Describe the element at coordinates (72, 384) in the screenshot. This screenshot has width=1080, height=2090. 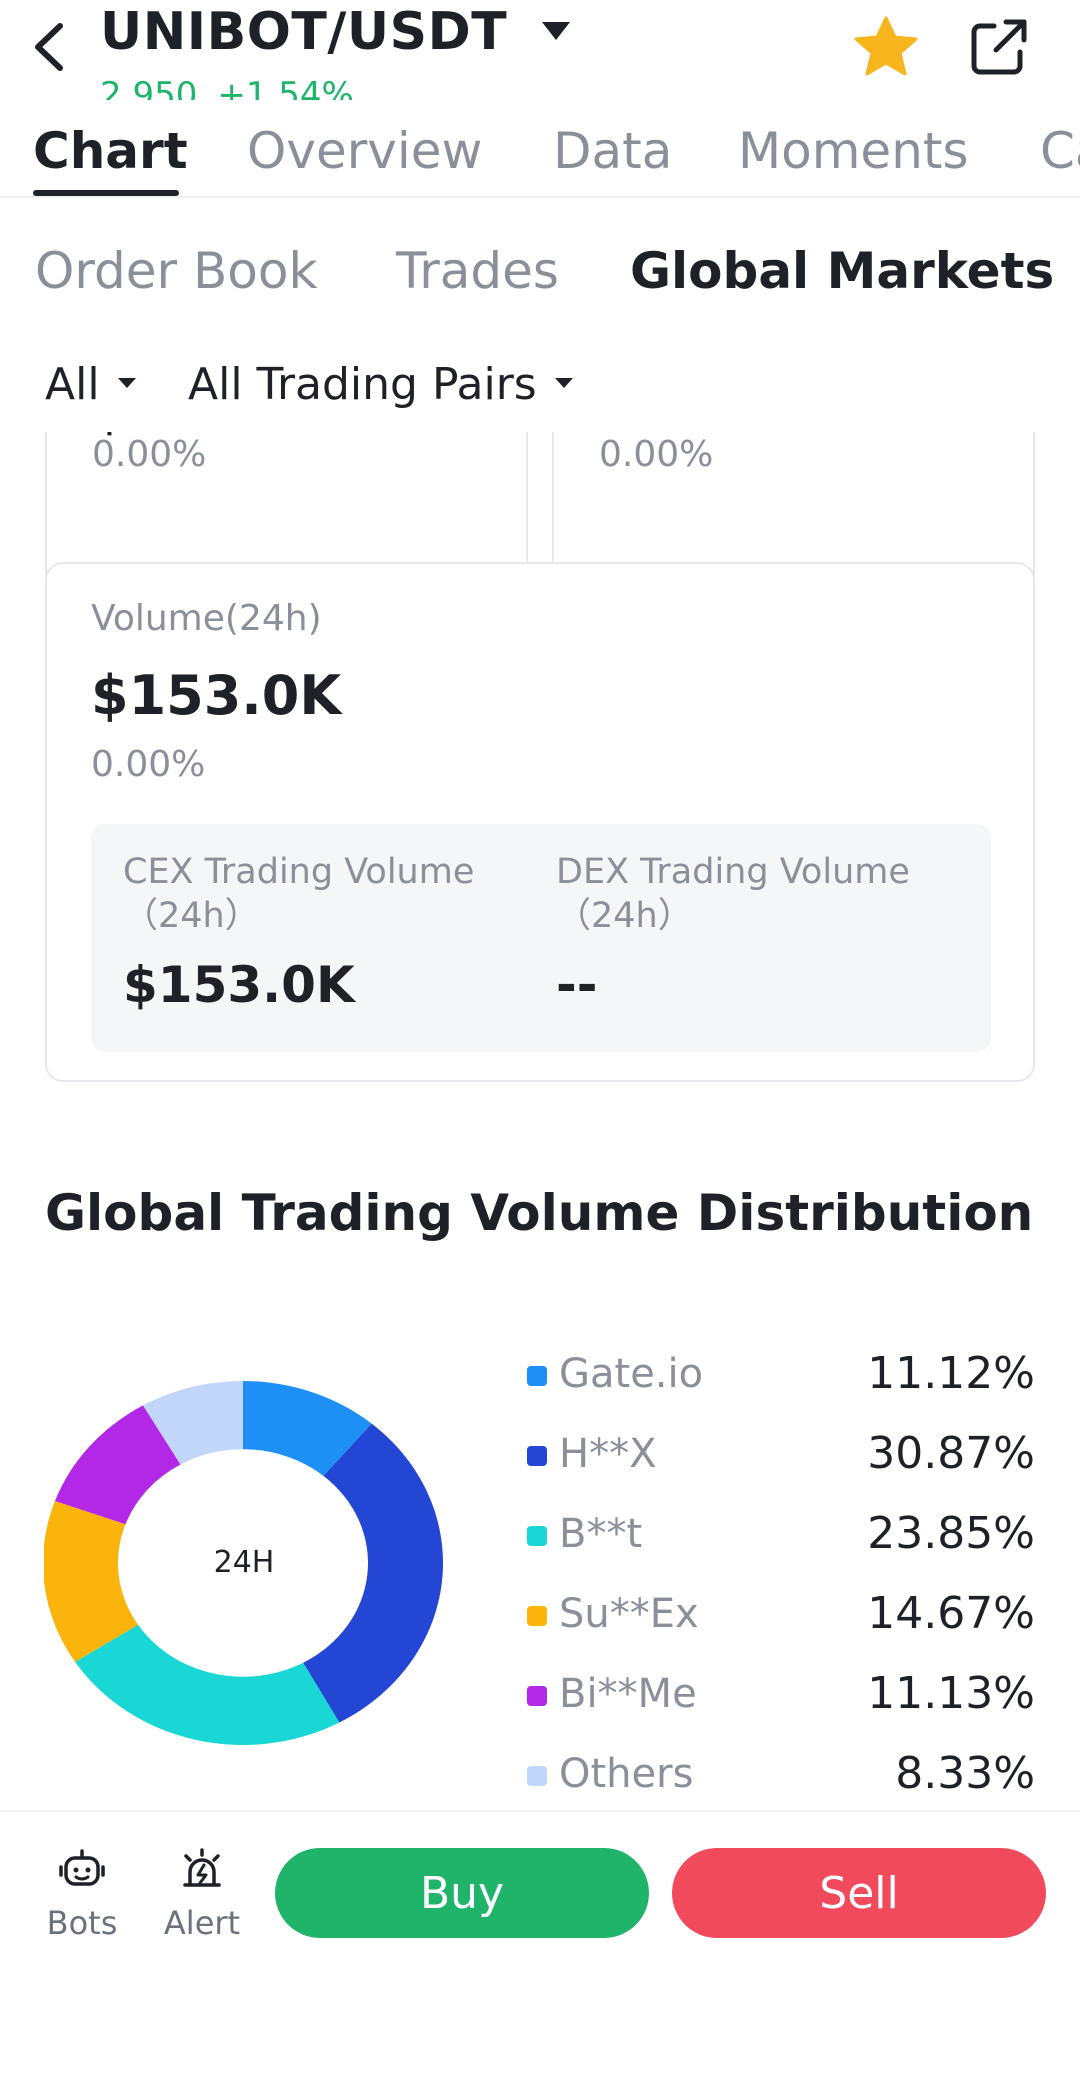
I see `type-filter-label: All` at that location.